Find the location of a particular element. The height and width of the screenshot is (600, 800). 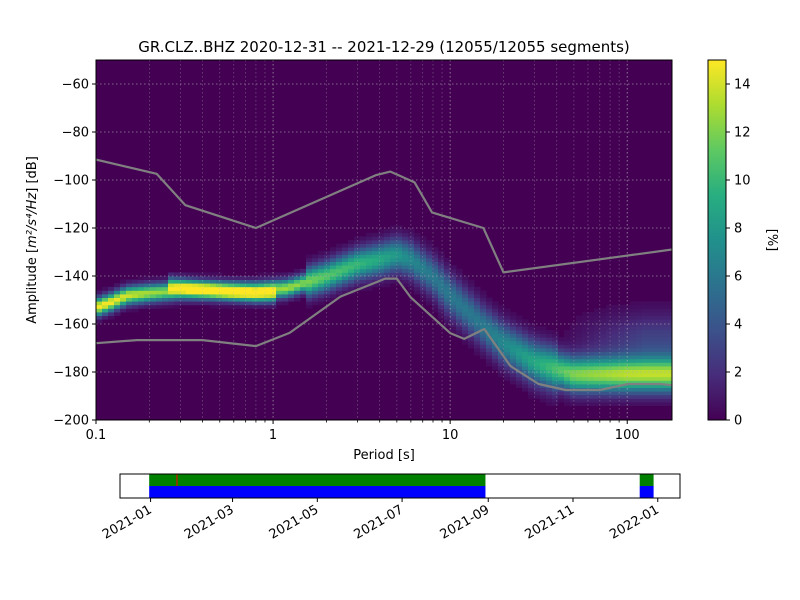

x-tick-label: 1 is located at coordinates (273, 435).